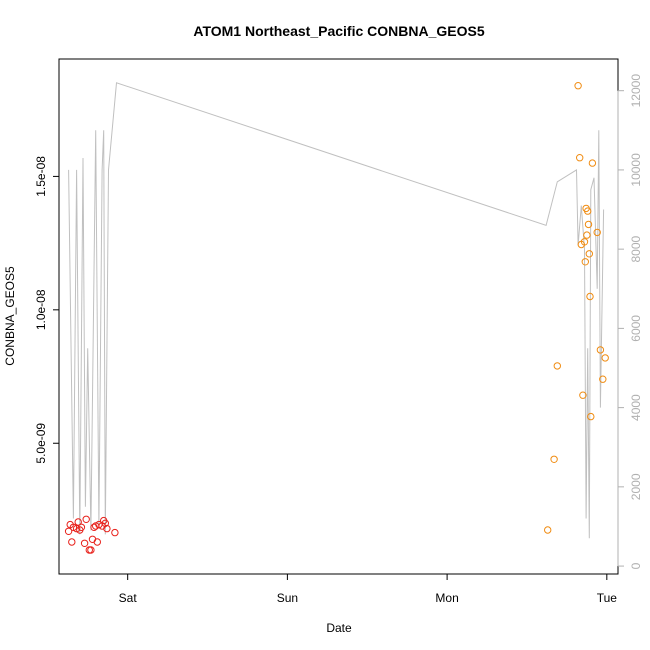  I want to click on y2-tick-label-4: 8000, so click(636, 248).